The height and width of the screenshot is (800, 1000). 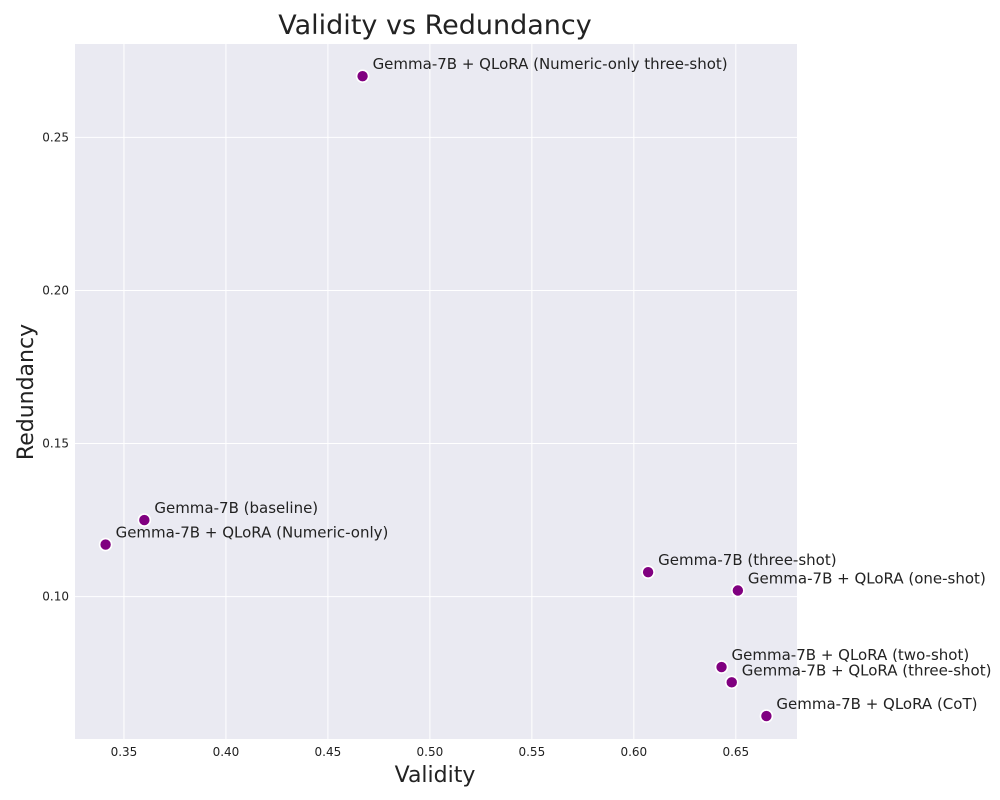 I want to click on data-point-label: Gemma-7B + QLoRA (Numeric-only), so click(x=252, y=533).